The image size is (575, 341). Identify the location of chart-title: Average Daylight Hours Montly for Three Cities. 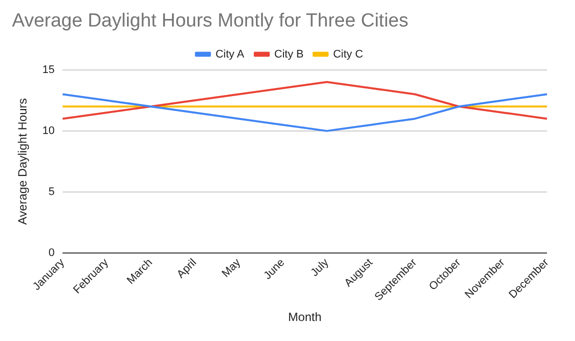
(210, 21).